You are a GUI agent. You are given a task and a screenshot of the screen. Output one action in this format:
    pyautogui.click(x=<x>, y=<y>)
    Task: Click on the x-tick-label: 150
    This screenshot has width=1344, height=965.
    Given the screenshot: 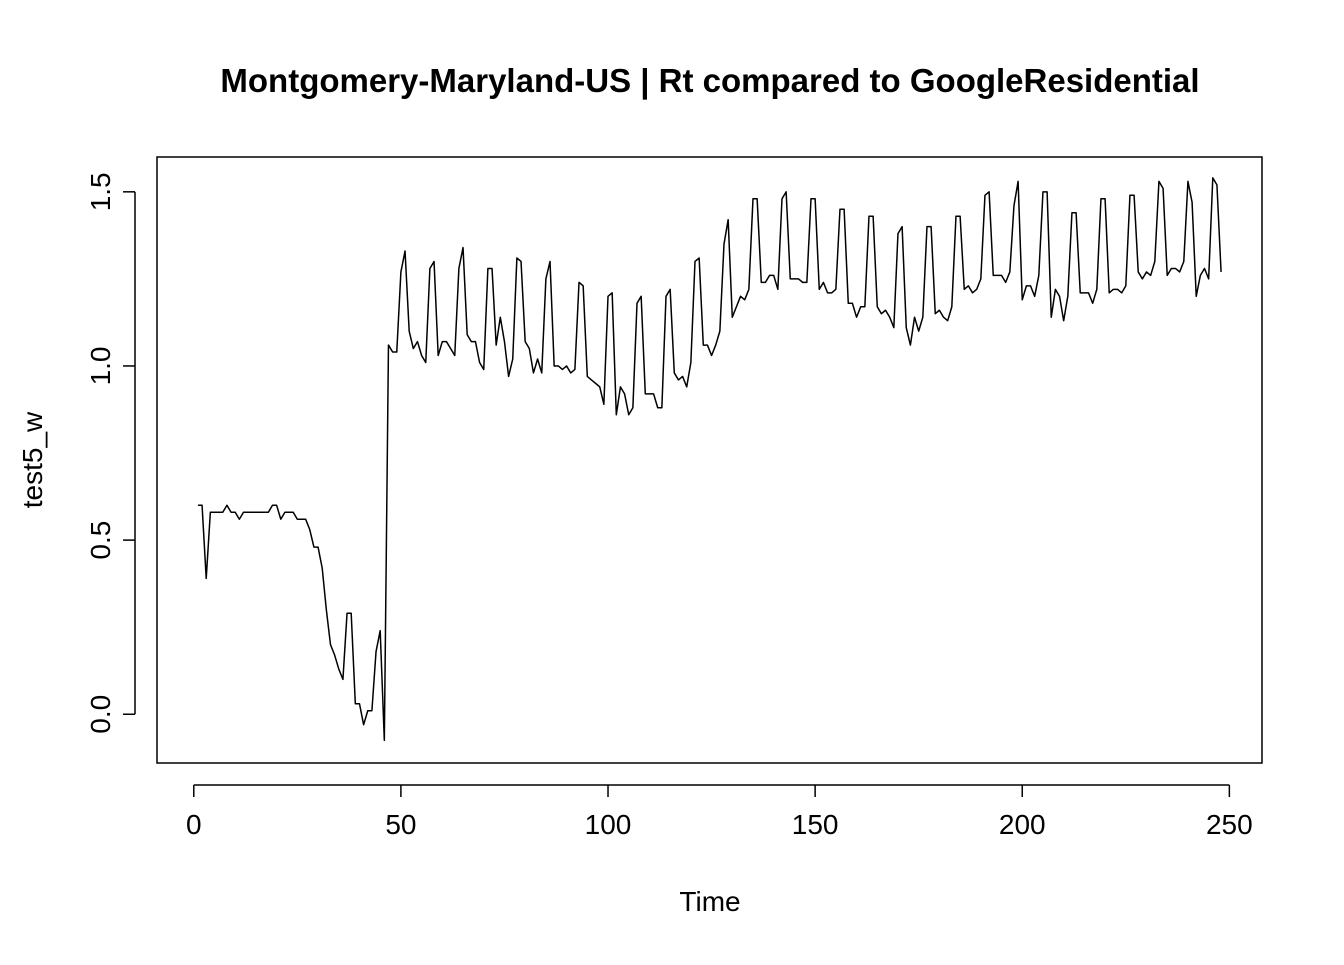 What is the action you would take?
    pyautogui.click(x=815, y=824)
    